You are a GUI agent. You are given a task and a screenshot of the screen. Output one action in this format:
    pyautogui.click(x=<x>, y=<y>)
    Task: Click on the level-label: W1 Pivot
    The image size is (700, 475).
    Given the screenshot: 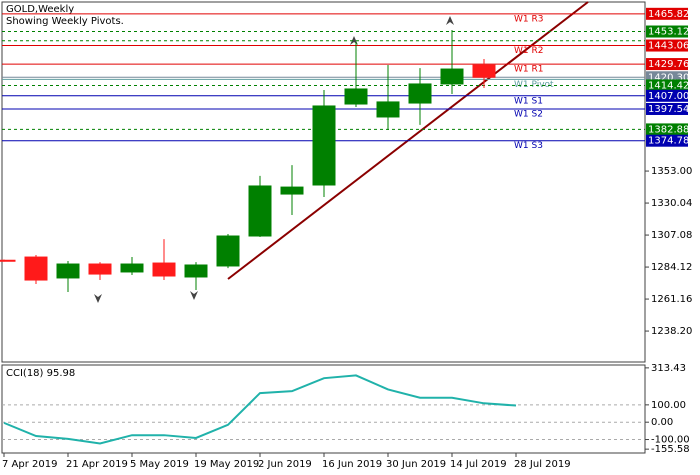 What is the action you would take?
    pyautogui.click(x=534, y=85)
    